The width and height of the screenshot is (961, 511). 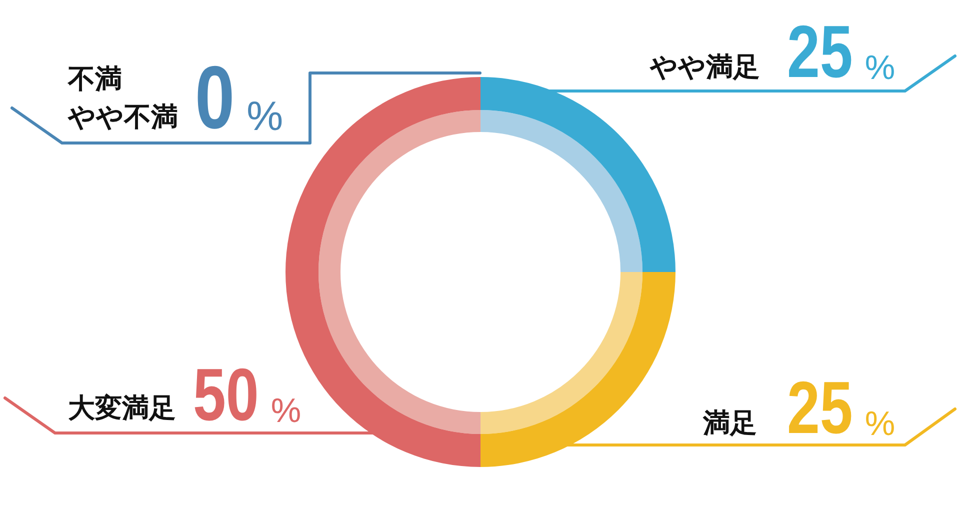 I want to click on slice-label: 大変満足, so click(x=122, y=408).